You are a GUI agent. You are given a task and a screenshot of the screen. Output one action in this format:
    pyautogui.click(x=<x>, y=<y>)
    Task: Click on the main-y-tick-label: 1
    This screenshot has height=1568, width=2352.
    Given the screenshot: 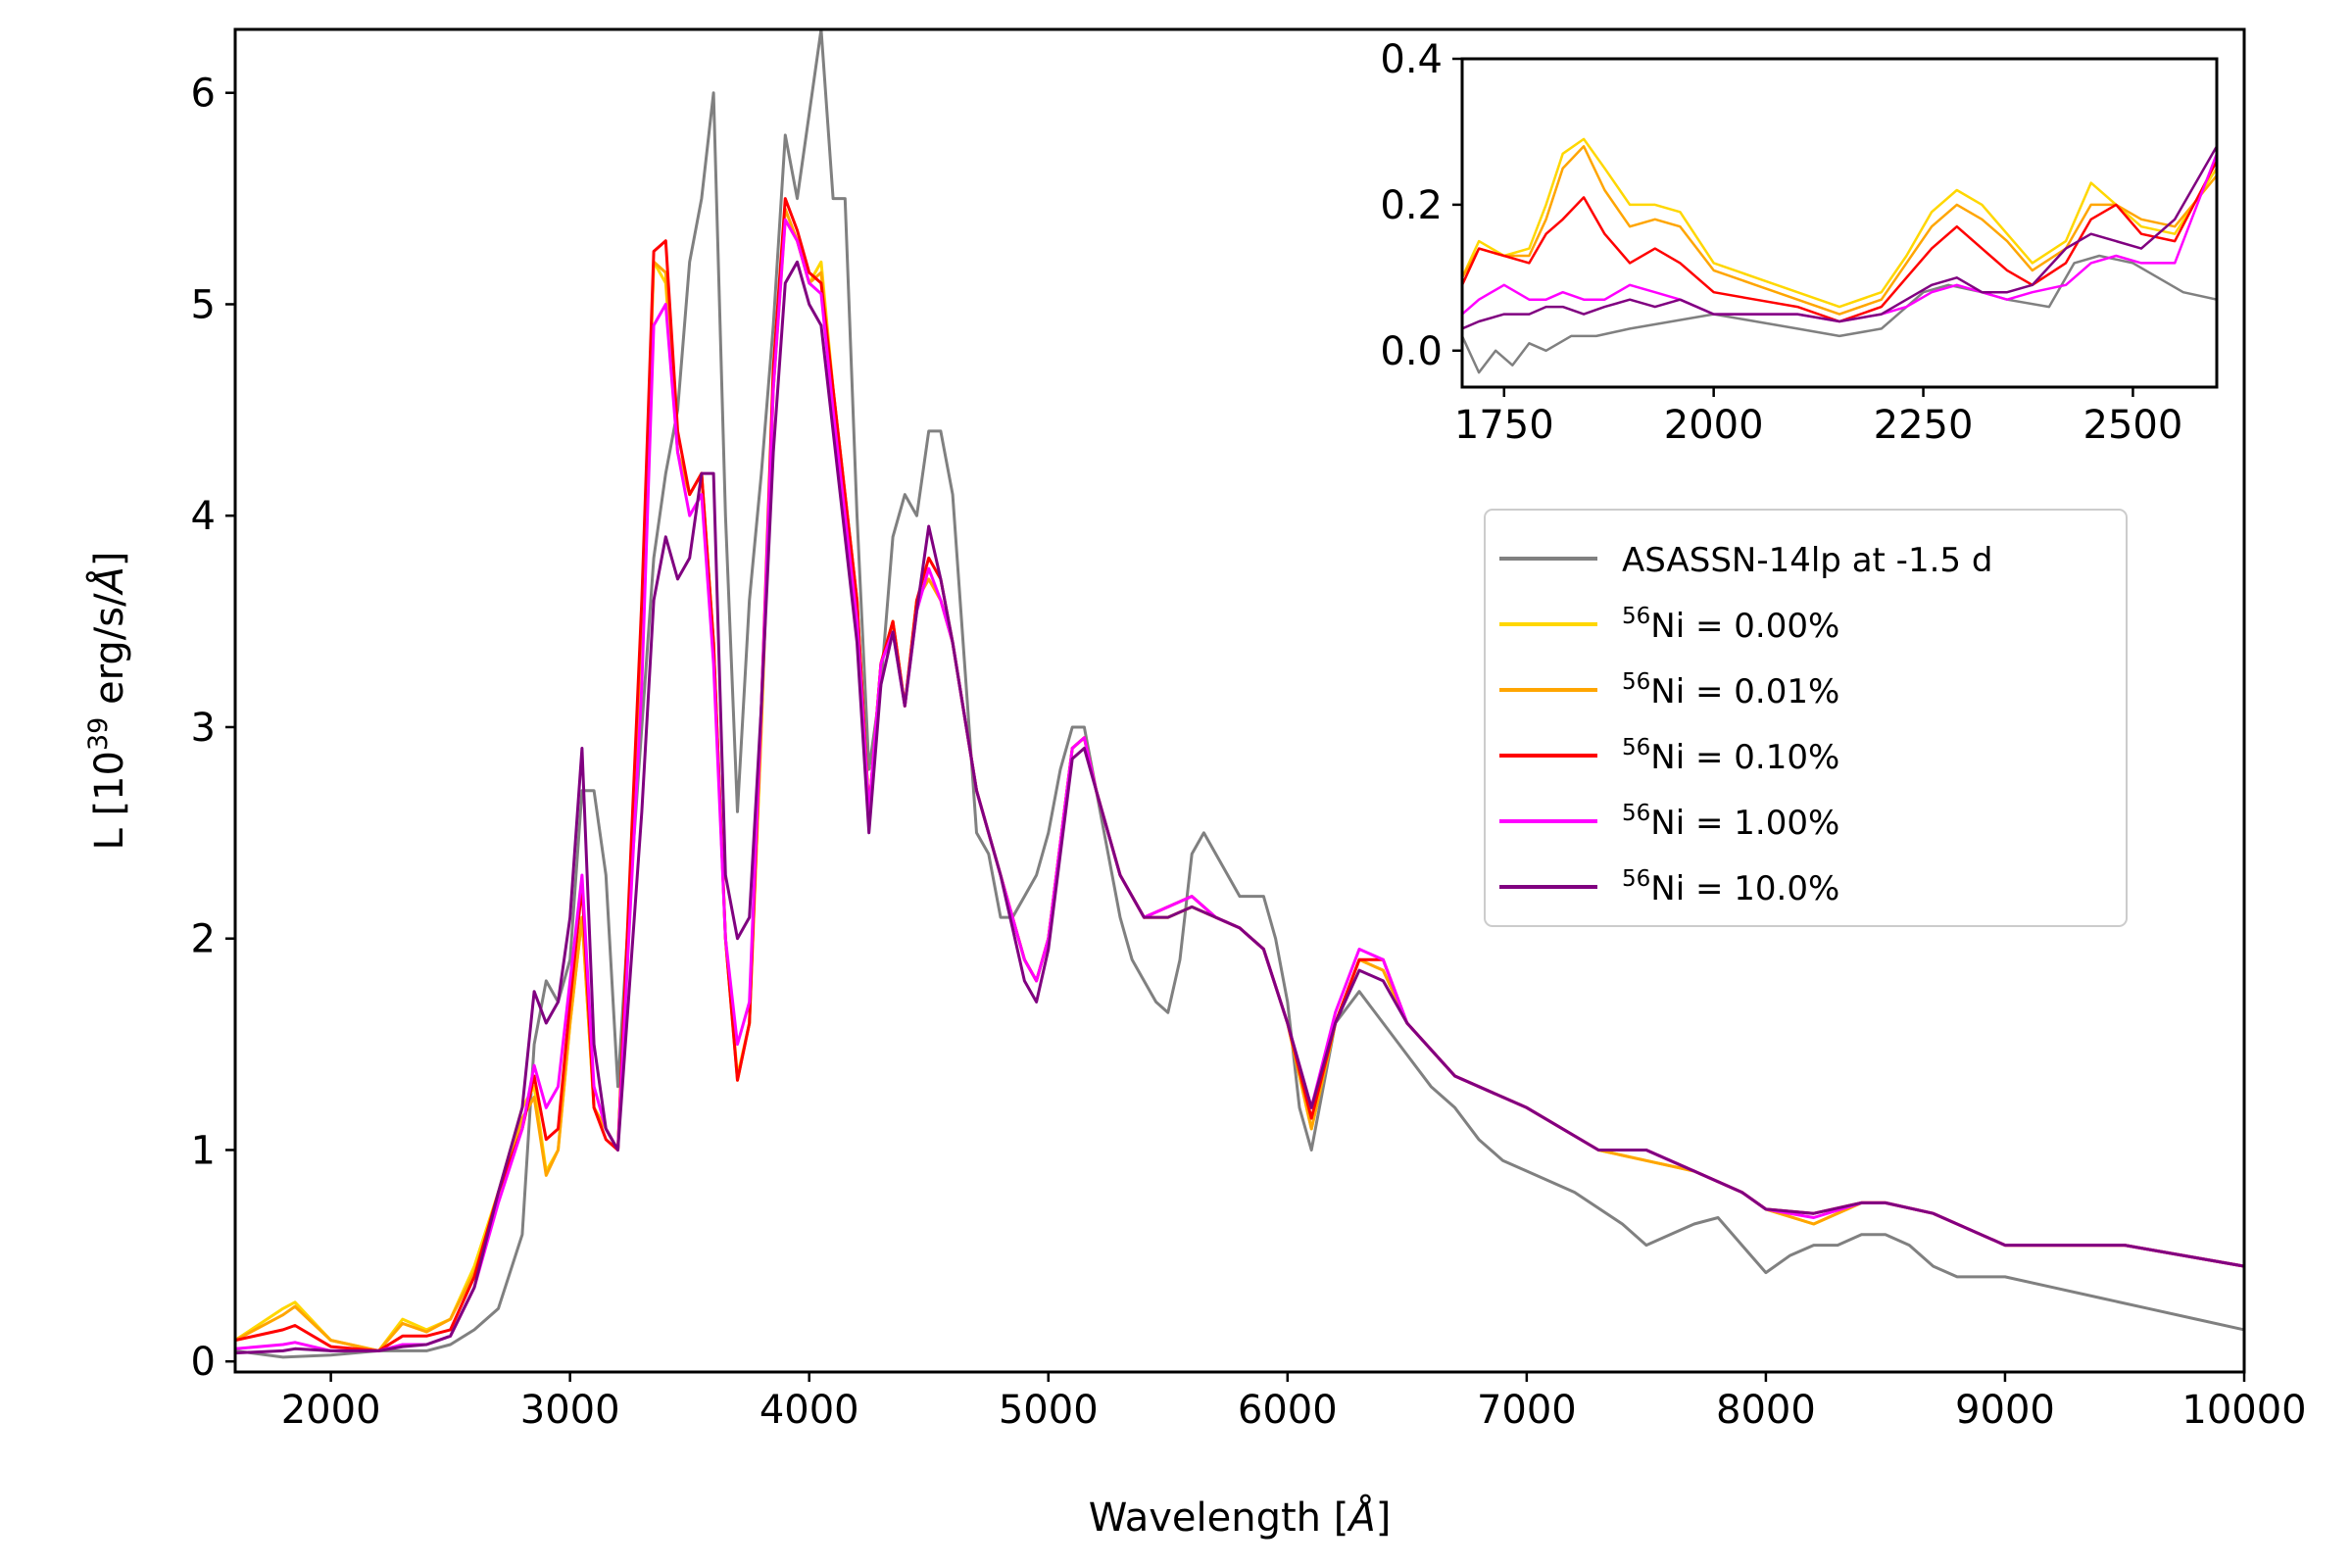 What is the action you would take?
    pyautogui.click(x=203, y=1150)
    